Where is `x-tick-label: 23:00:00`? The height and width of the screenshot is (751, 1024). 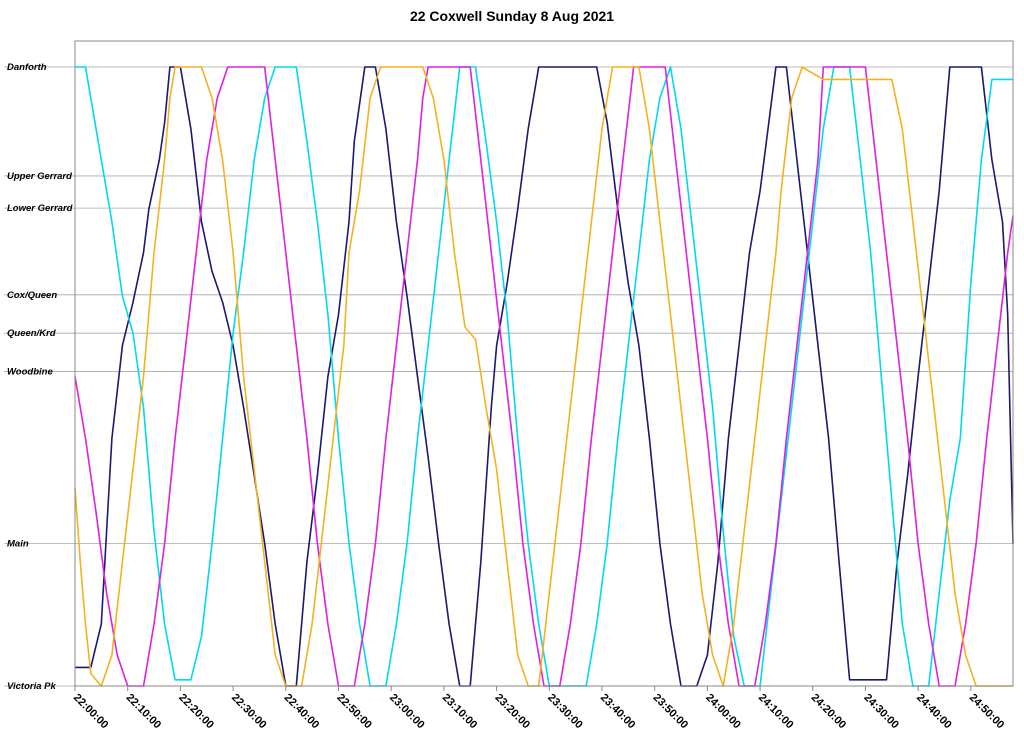 x-tick-label: 23:00:00 is located at coordinates (407, 712).